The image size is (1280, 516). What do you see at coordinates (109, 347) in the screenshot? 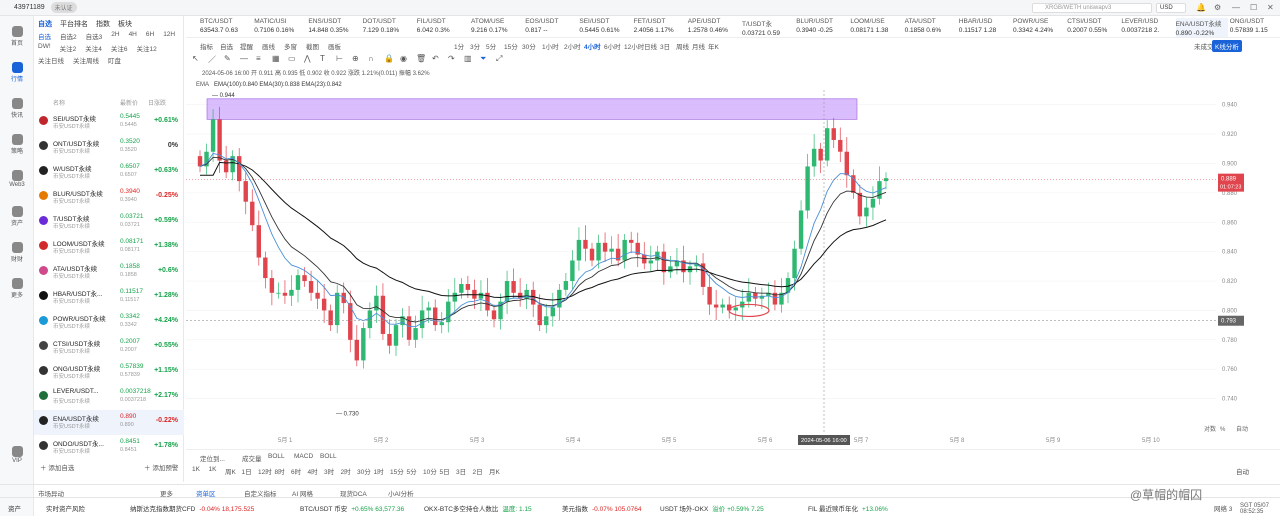
I see `watchlist-row: CTSI/USDT永续 币安USDT永续 0.2007 0.2007 +0.55%` at bounding box center [109, 347].